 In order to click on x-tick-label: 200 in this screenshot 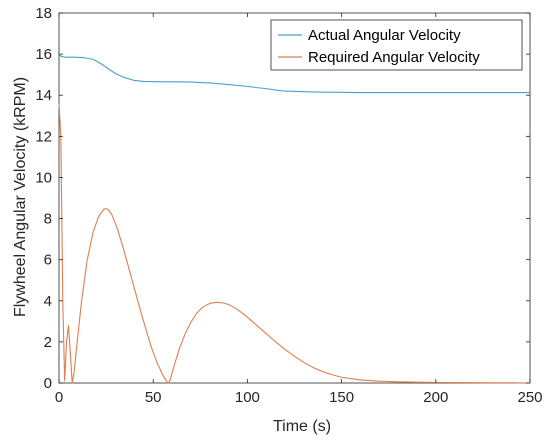, I will do `click(435, 397)`.